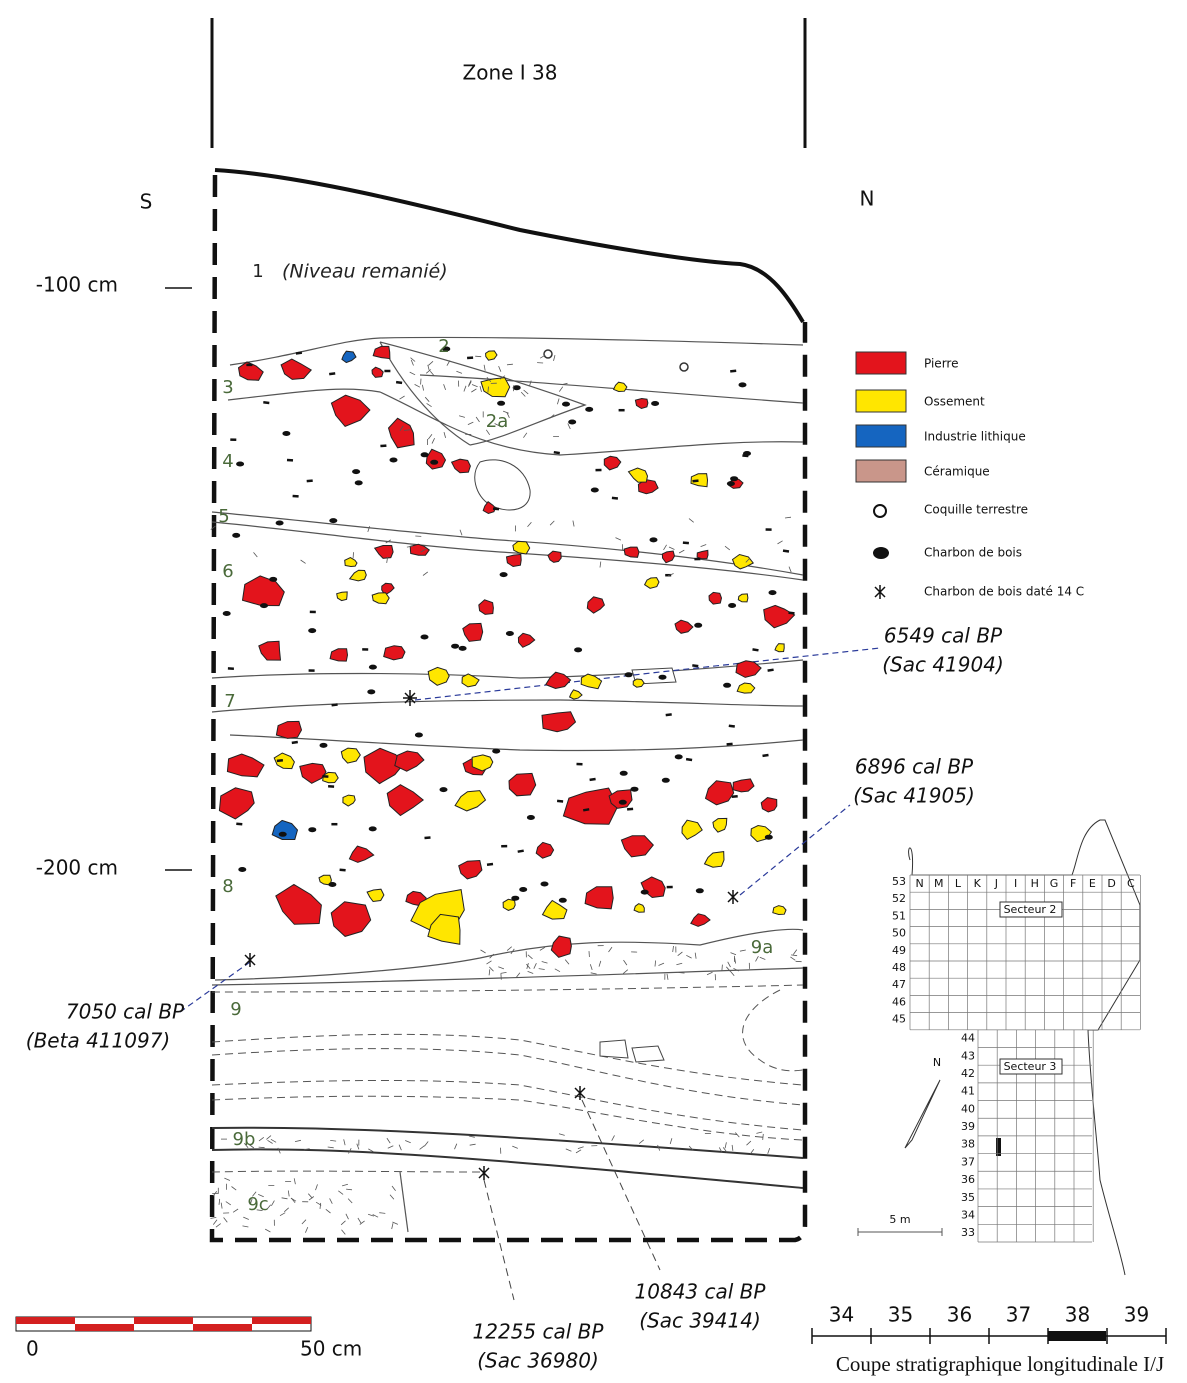  What do you see at coordinates (795, 850) in the screenshot?
I see `date-leader` at bounding box center [795, 850].